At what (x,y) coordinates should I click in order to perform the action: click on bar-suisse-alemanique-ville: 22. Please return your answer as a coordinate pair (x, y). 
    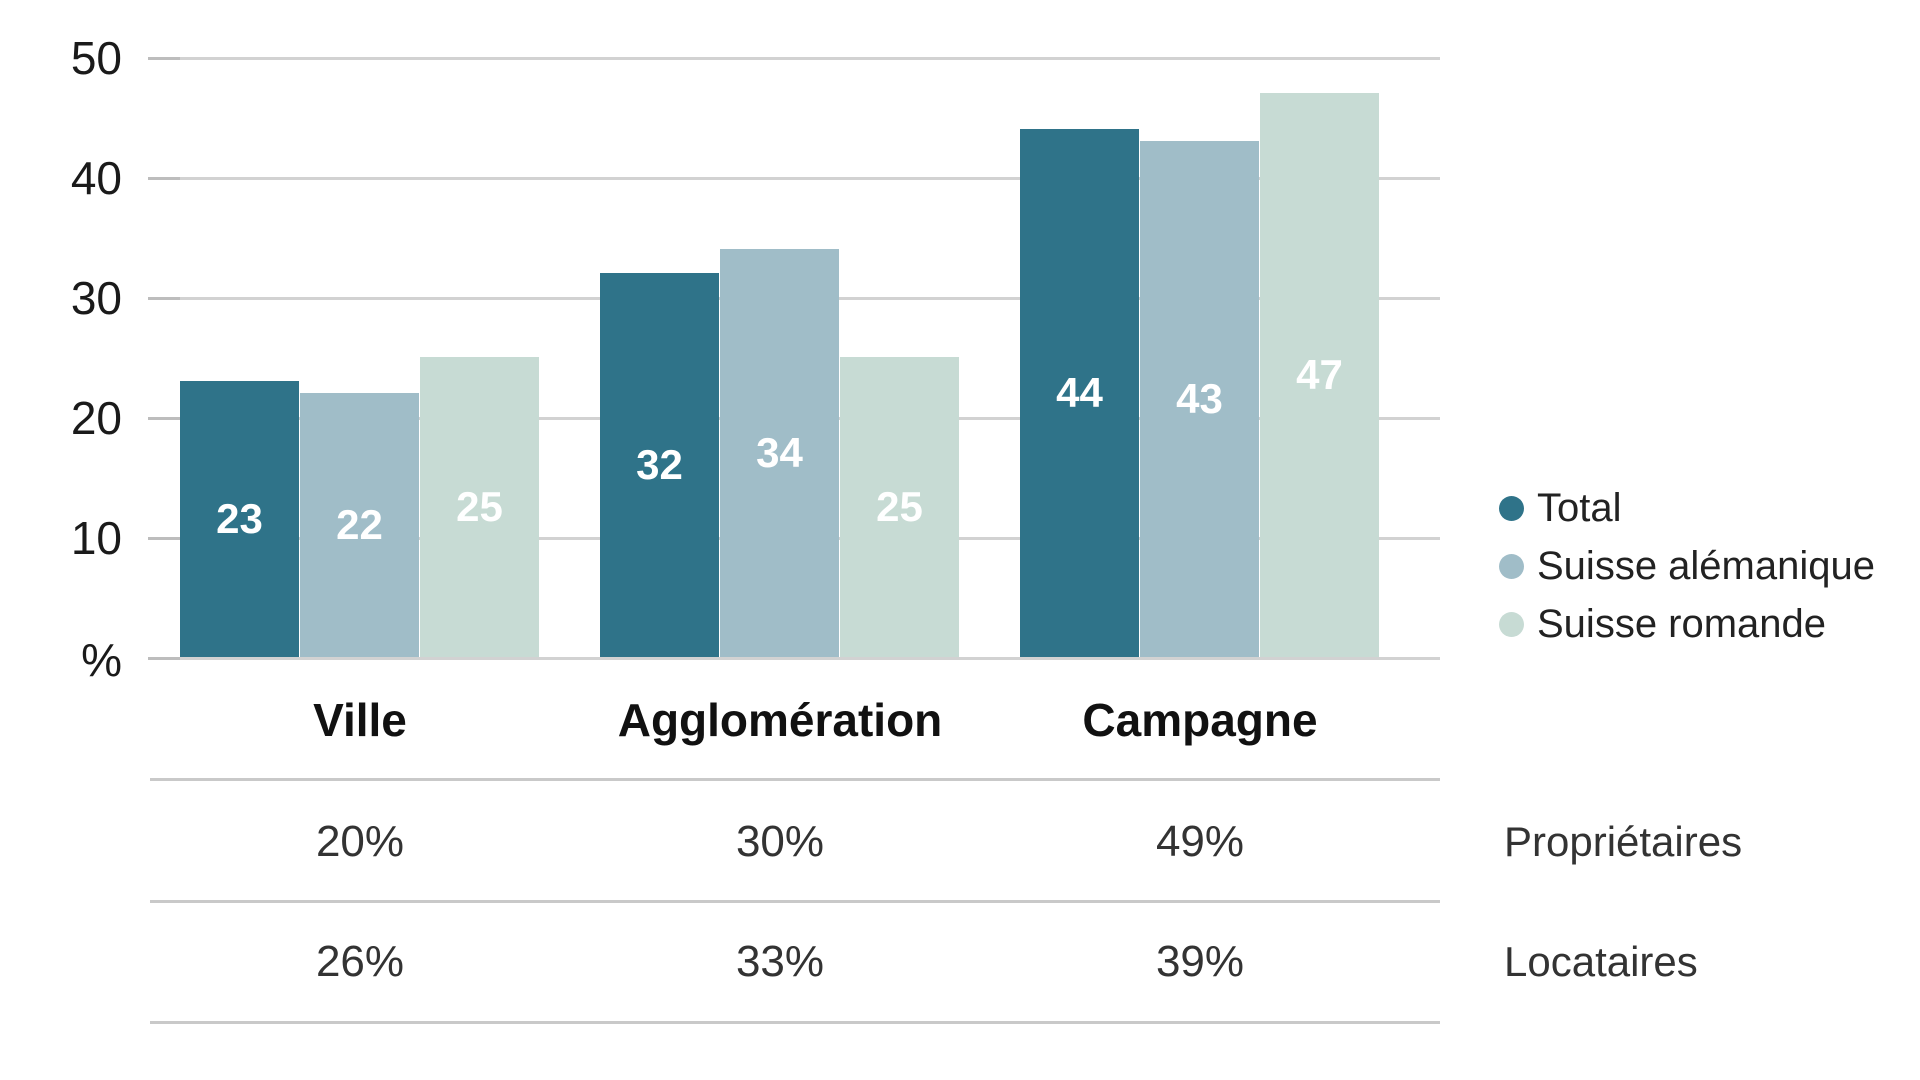
    Looking at the image, I should click on (359, 525).